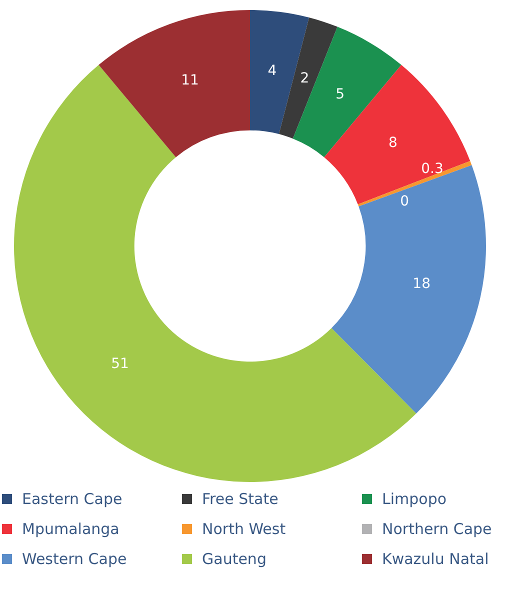 This screenshot has height=602, width=526. Describe the element at coordinates (244, 529) in the screenshot. I see `legend-label: North West` at that location.